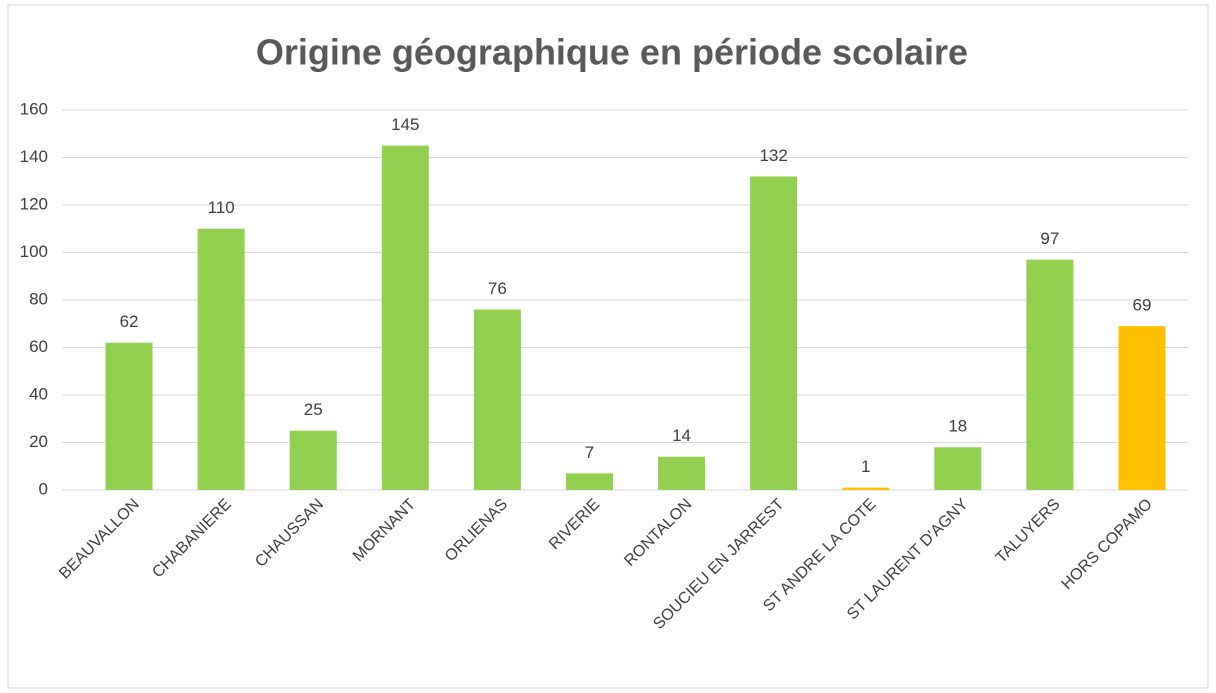  What do you see at coordinates (43, 488) in the screenshot?
I see `y-tick-label: 0` at bounding box center [43, 488].